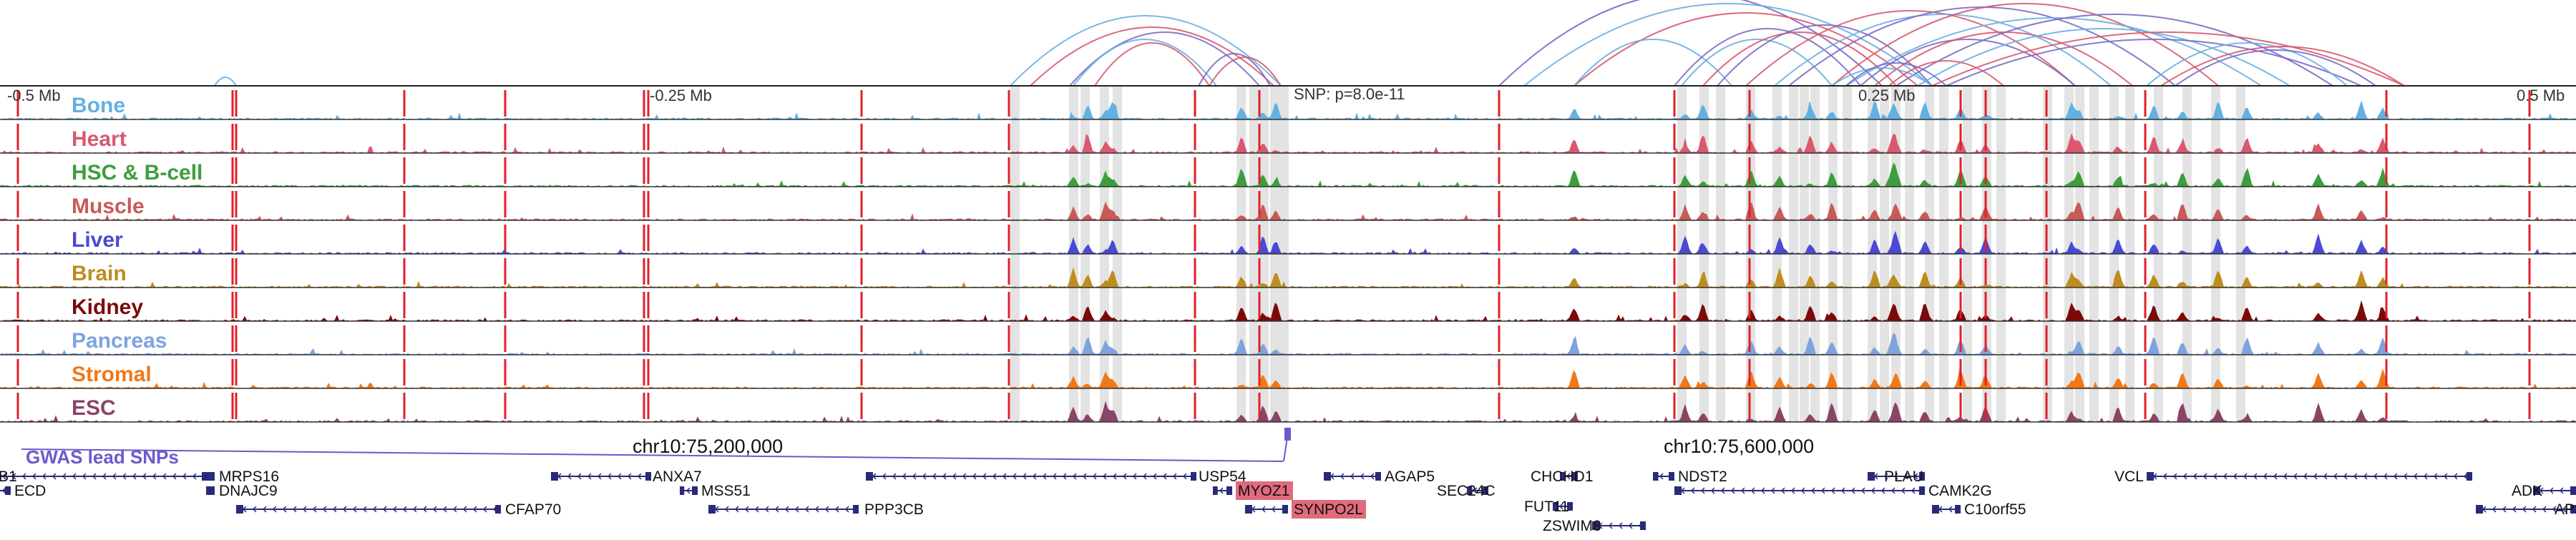  What do you see at coordinates (1896, 476) in the screenshot?
I see `gene-plau: PLAU` at bounding box center [1896, 476].